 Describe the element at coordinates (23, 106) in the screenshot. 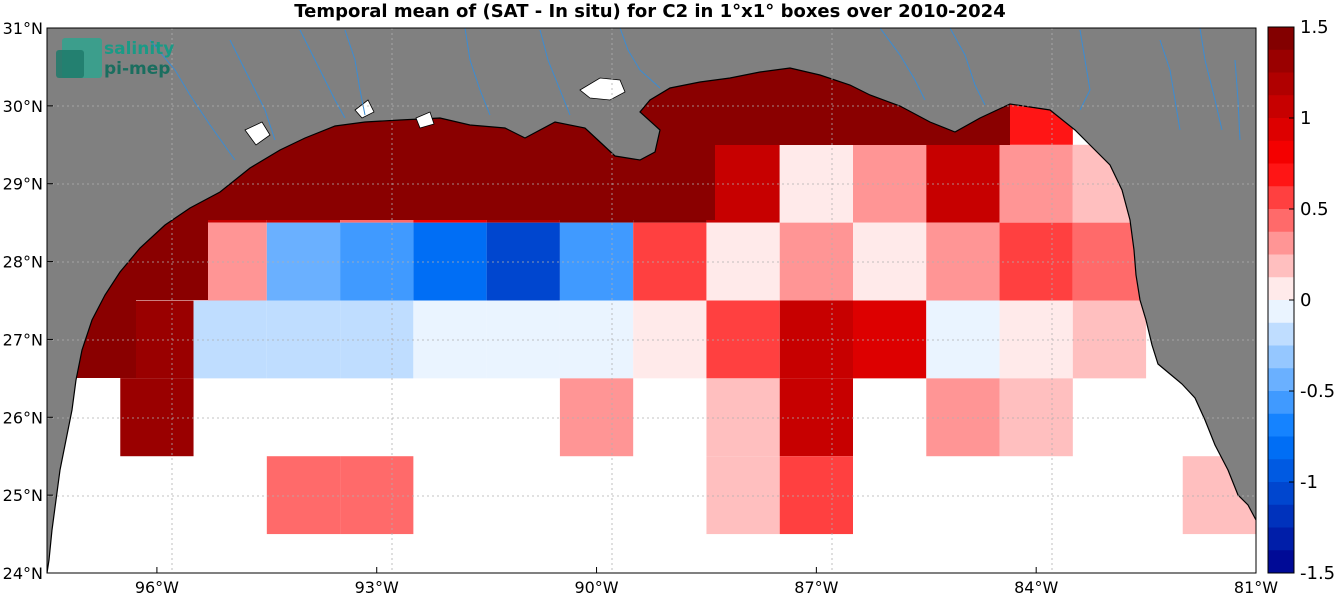

I see `y-tick-label: 30°N` at that location.